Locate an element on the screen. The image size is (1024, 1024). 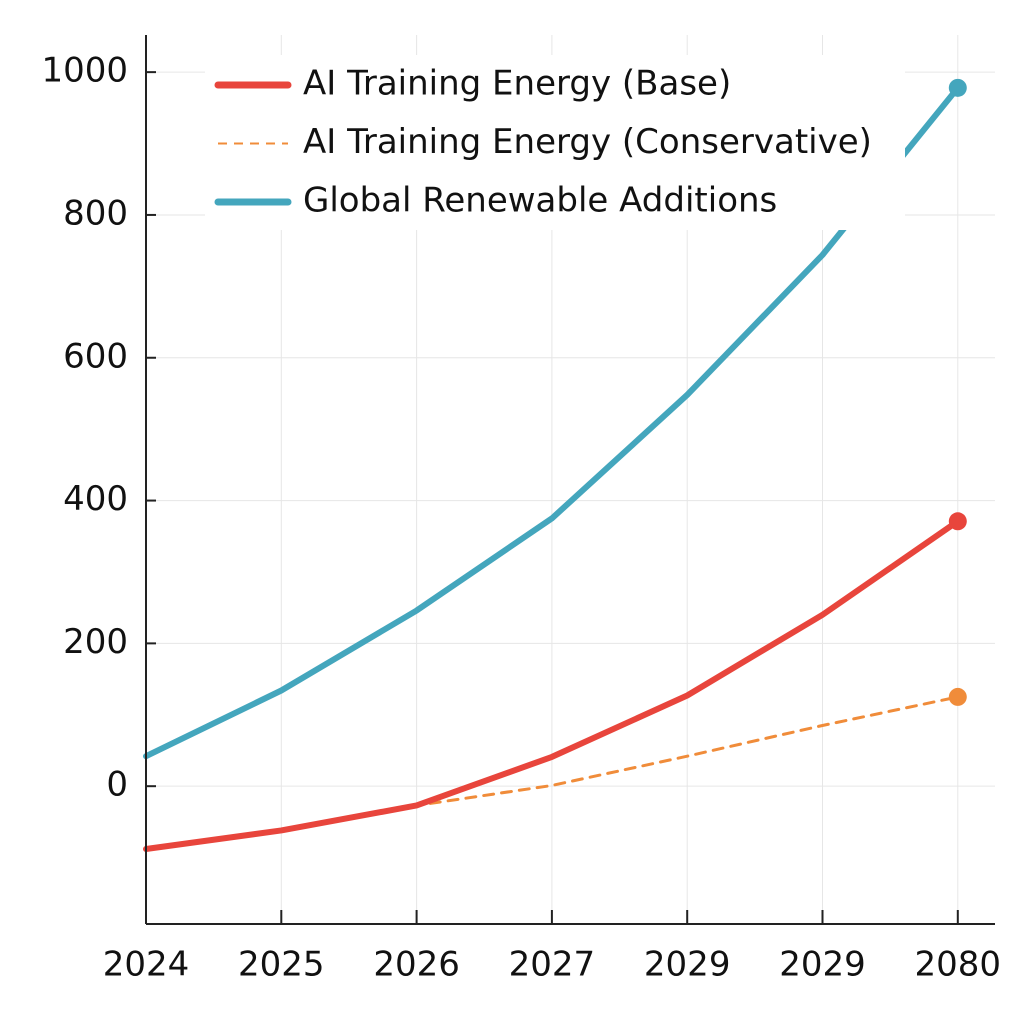
x-tick-label: 2080 is located at coordinates (958, 965).